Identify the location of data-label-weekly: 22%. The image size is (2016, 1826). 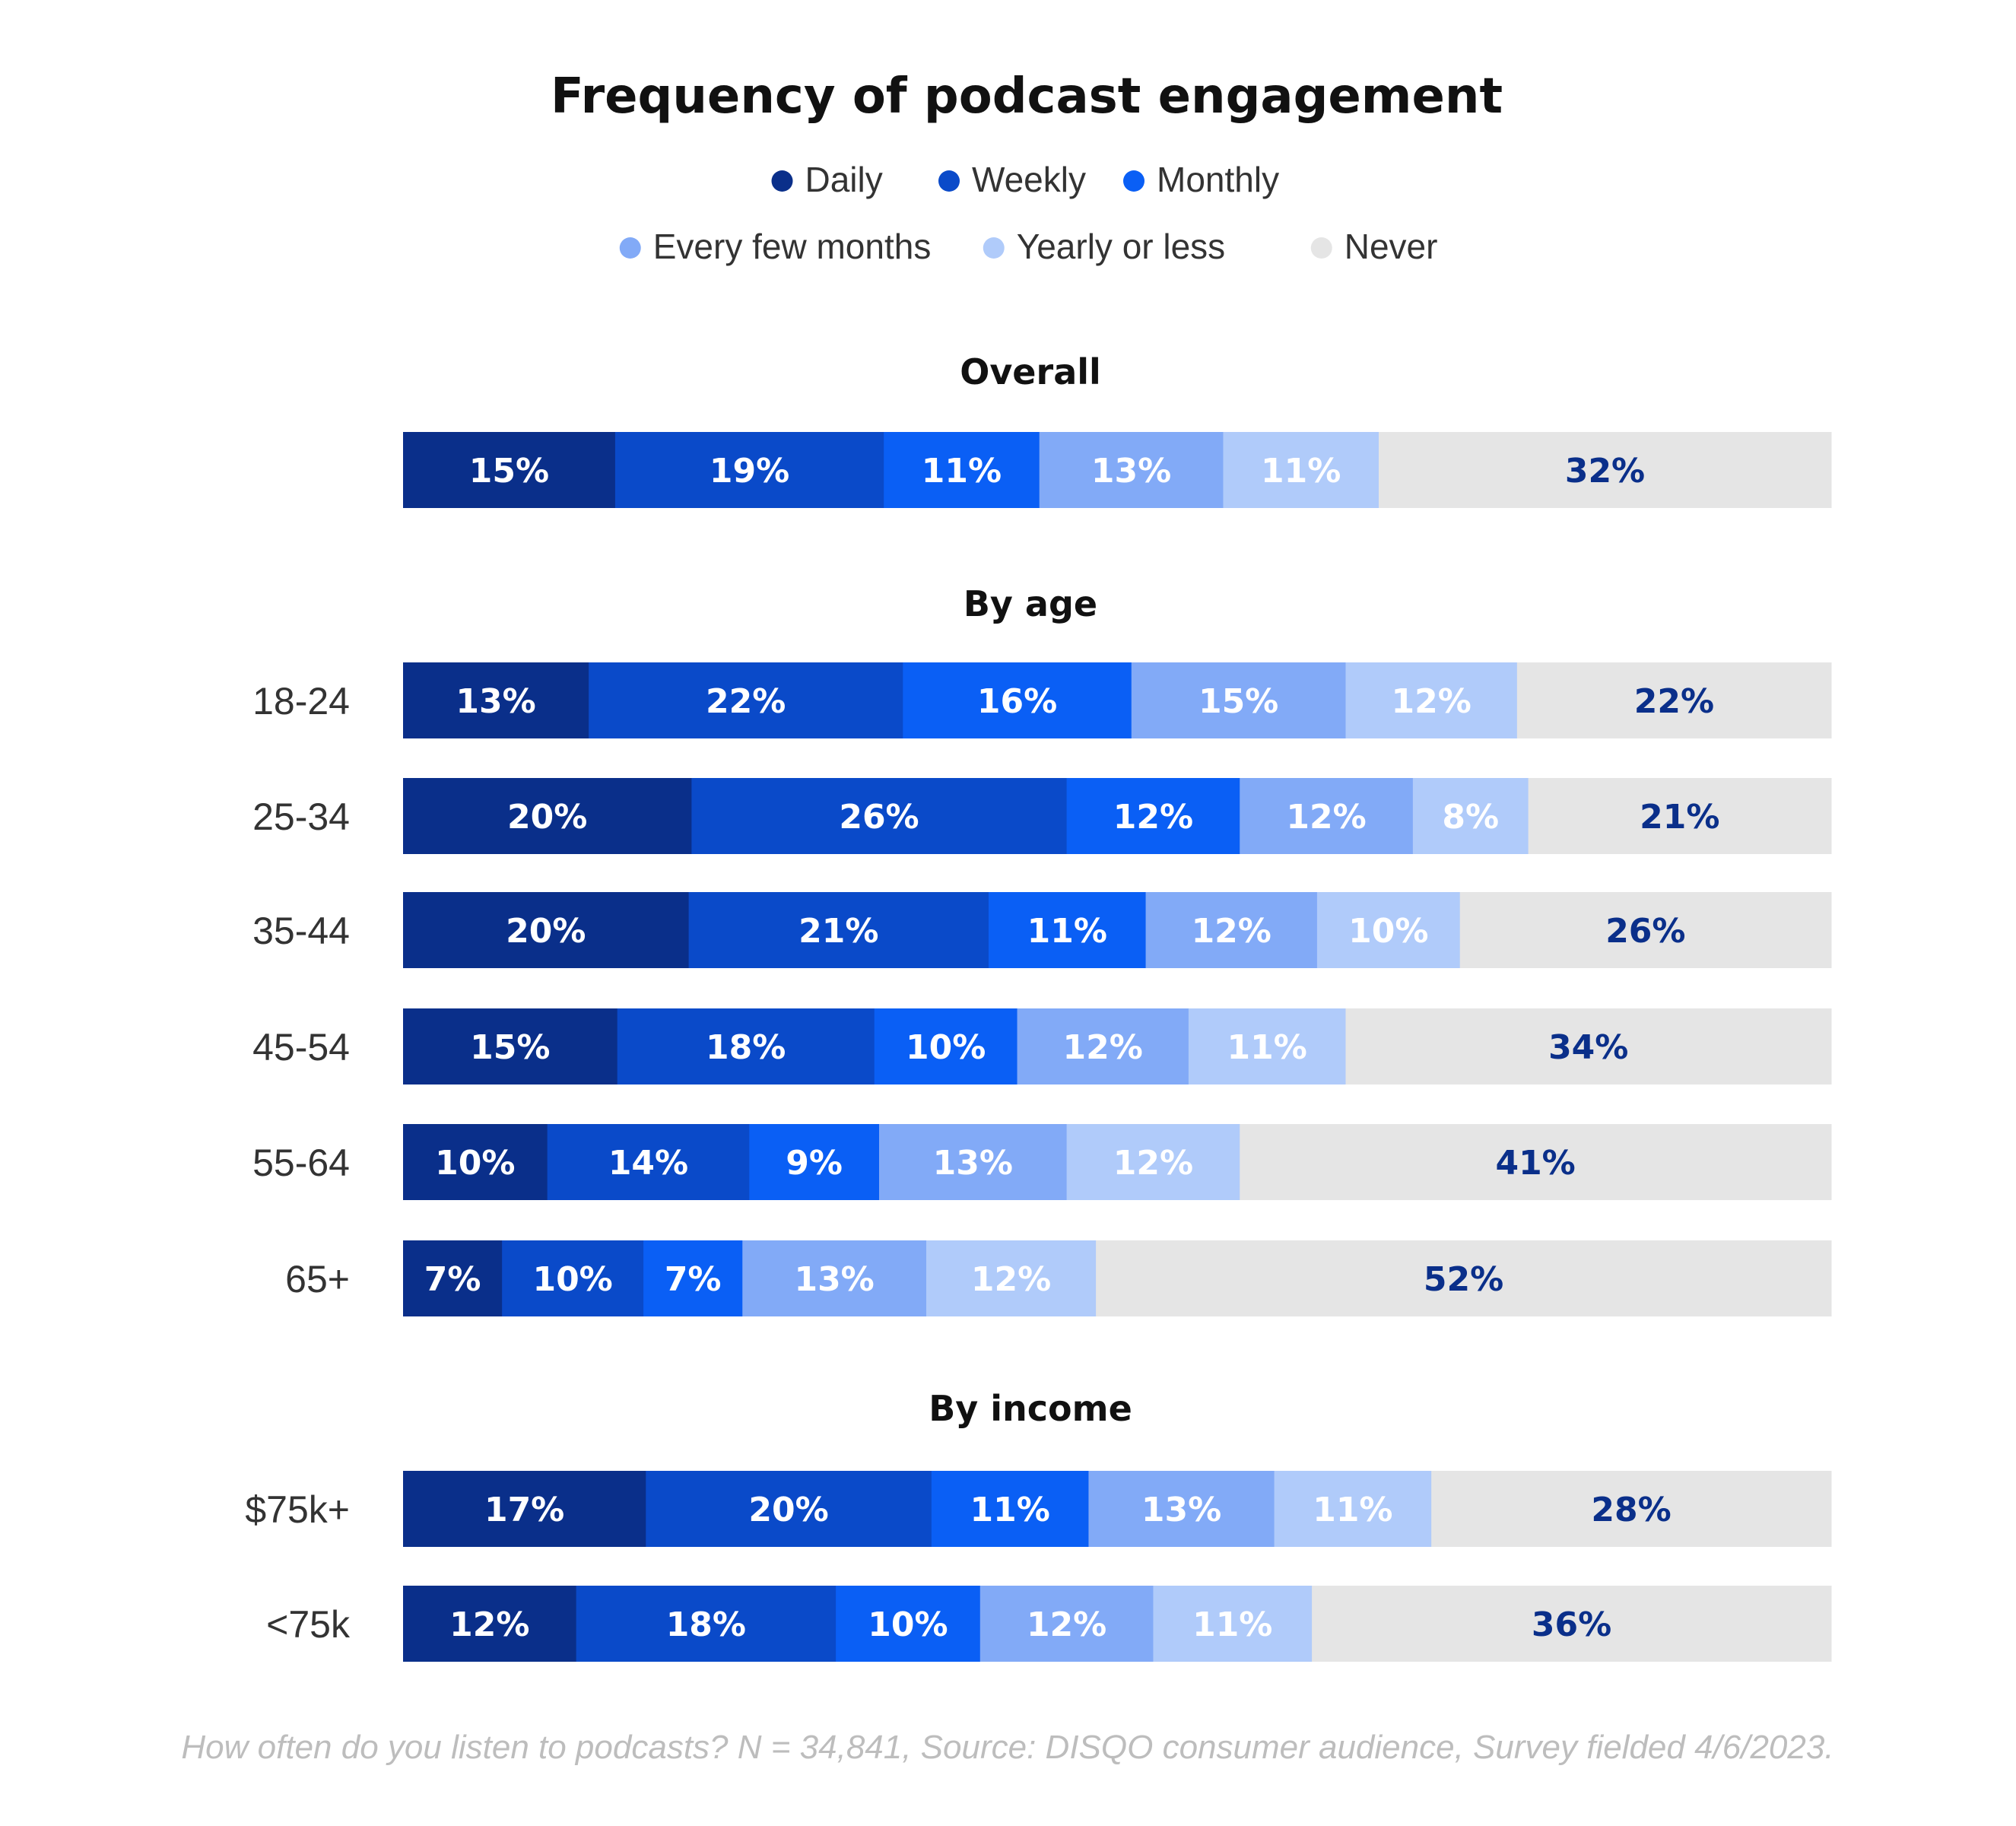
(746, 702).